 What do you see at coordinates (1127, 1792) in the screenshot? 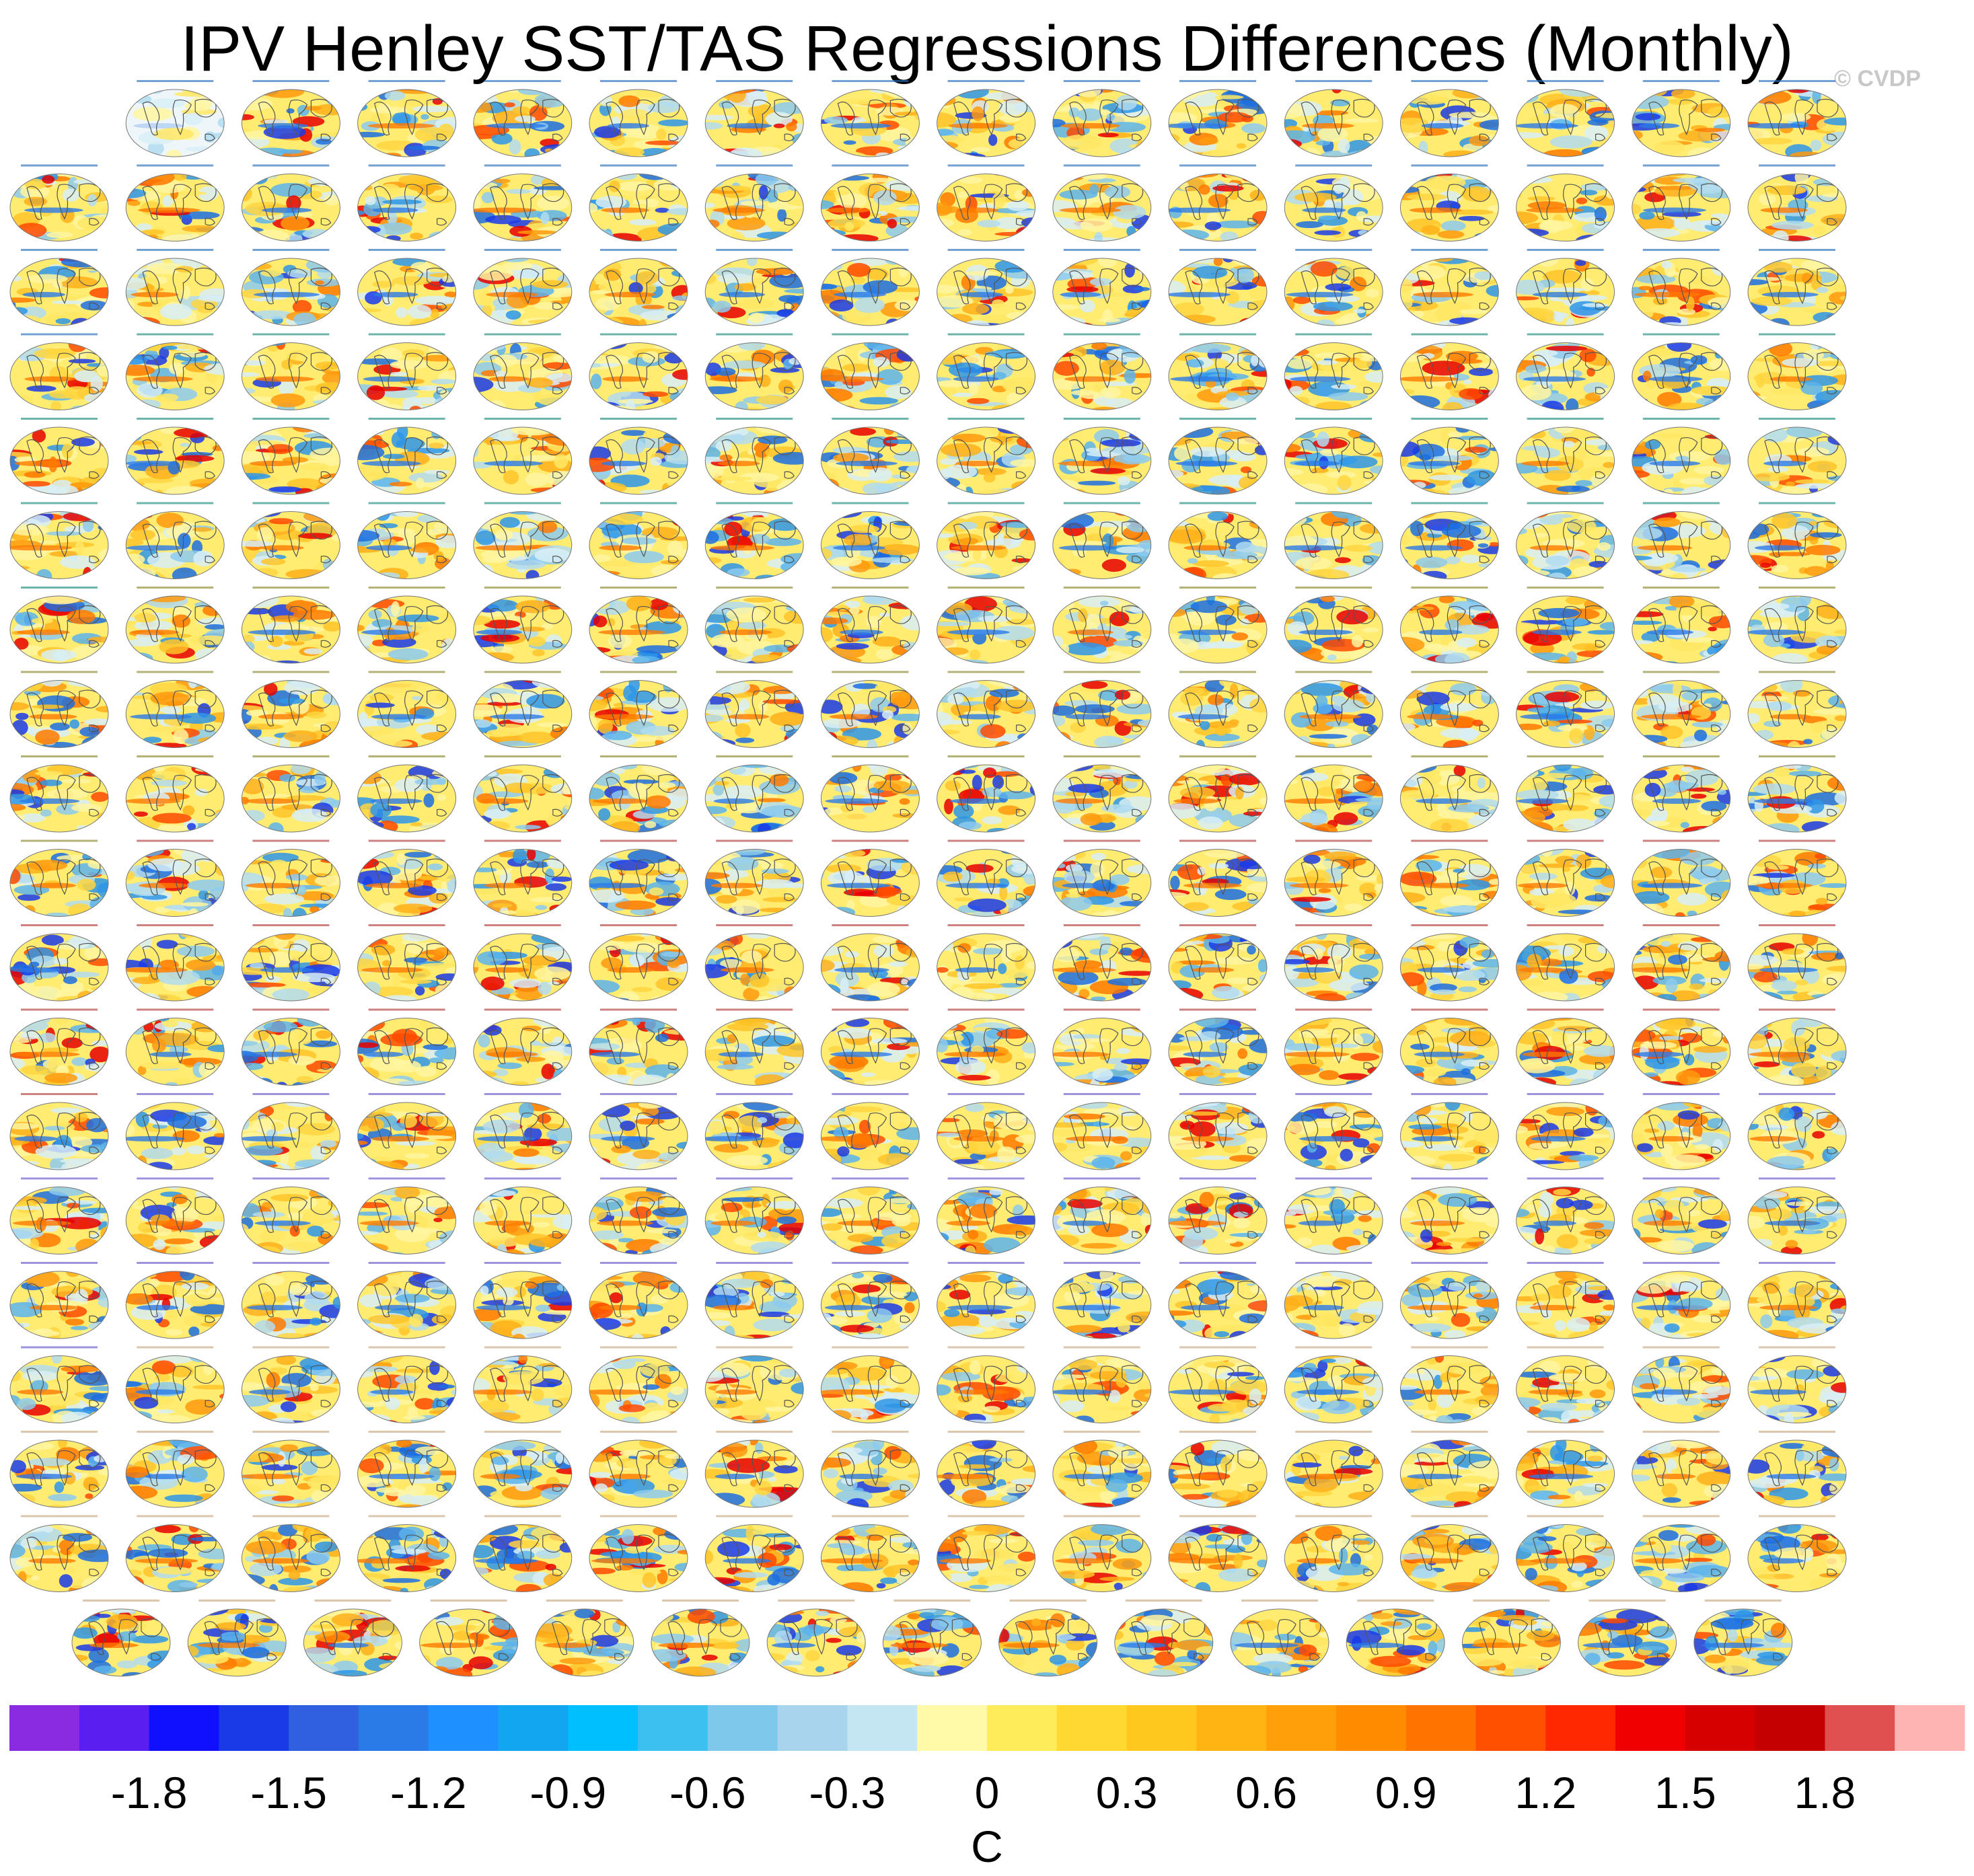
I see `colorbar-tick-label: 0.3` at bounding box center [1127, 1792].